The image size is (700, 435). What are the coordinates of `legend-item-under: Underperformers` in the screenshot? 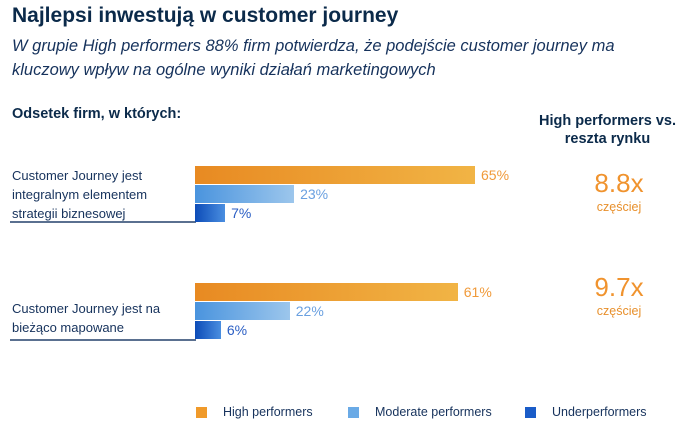 It's located at (585, 412).